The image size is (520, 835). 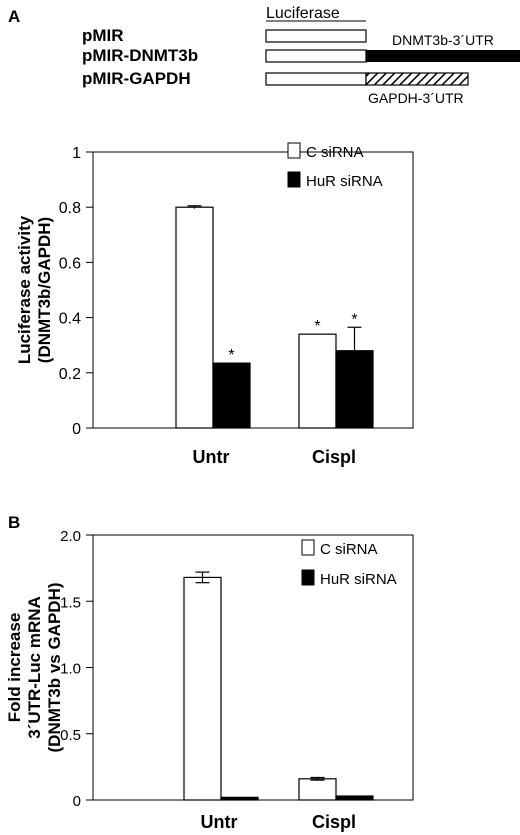 What do you see at coordinates (136, 78) in the screenshot?
I see `construct-name: pMIR-GAPDH` at bounding box center [136, 78].